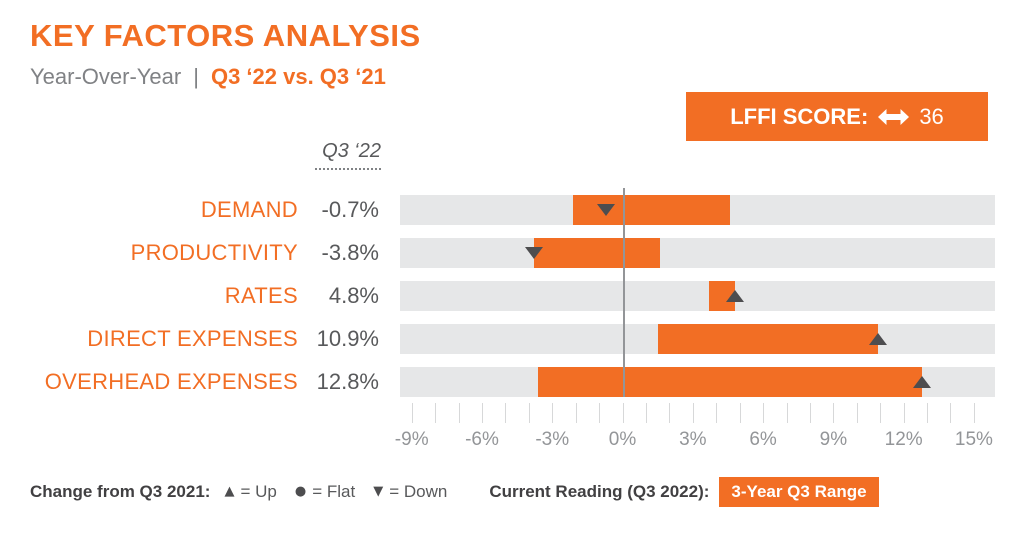 The height and width of the screenshot is (537, 1024). What do you see at coordinates (348, 169) in the screenshot?
I see `dotted-rule` at bounding box center [348, 169].